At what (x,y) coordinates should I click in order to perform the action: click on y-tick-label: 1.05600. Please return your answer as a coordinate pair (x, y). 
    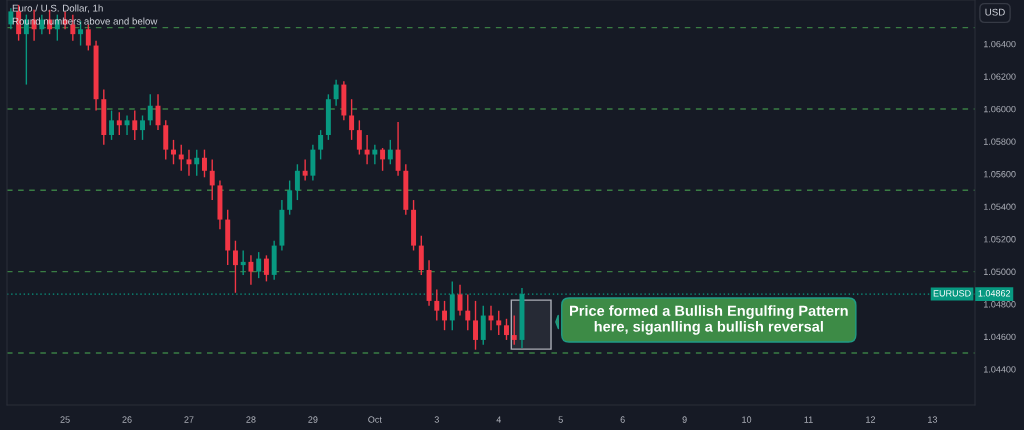
    Looking at the image, I should click on (1000, 174).